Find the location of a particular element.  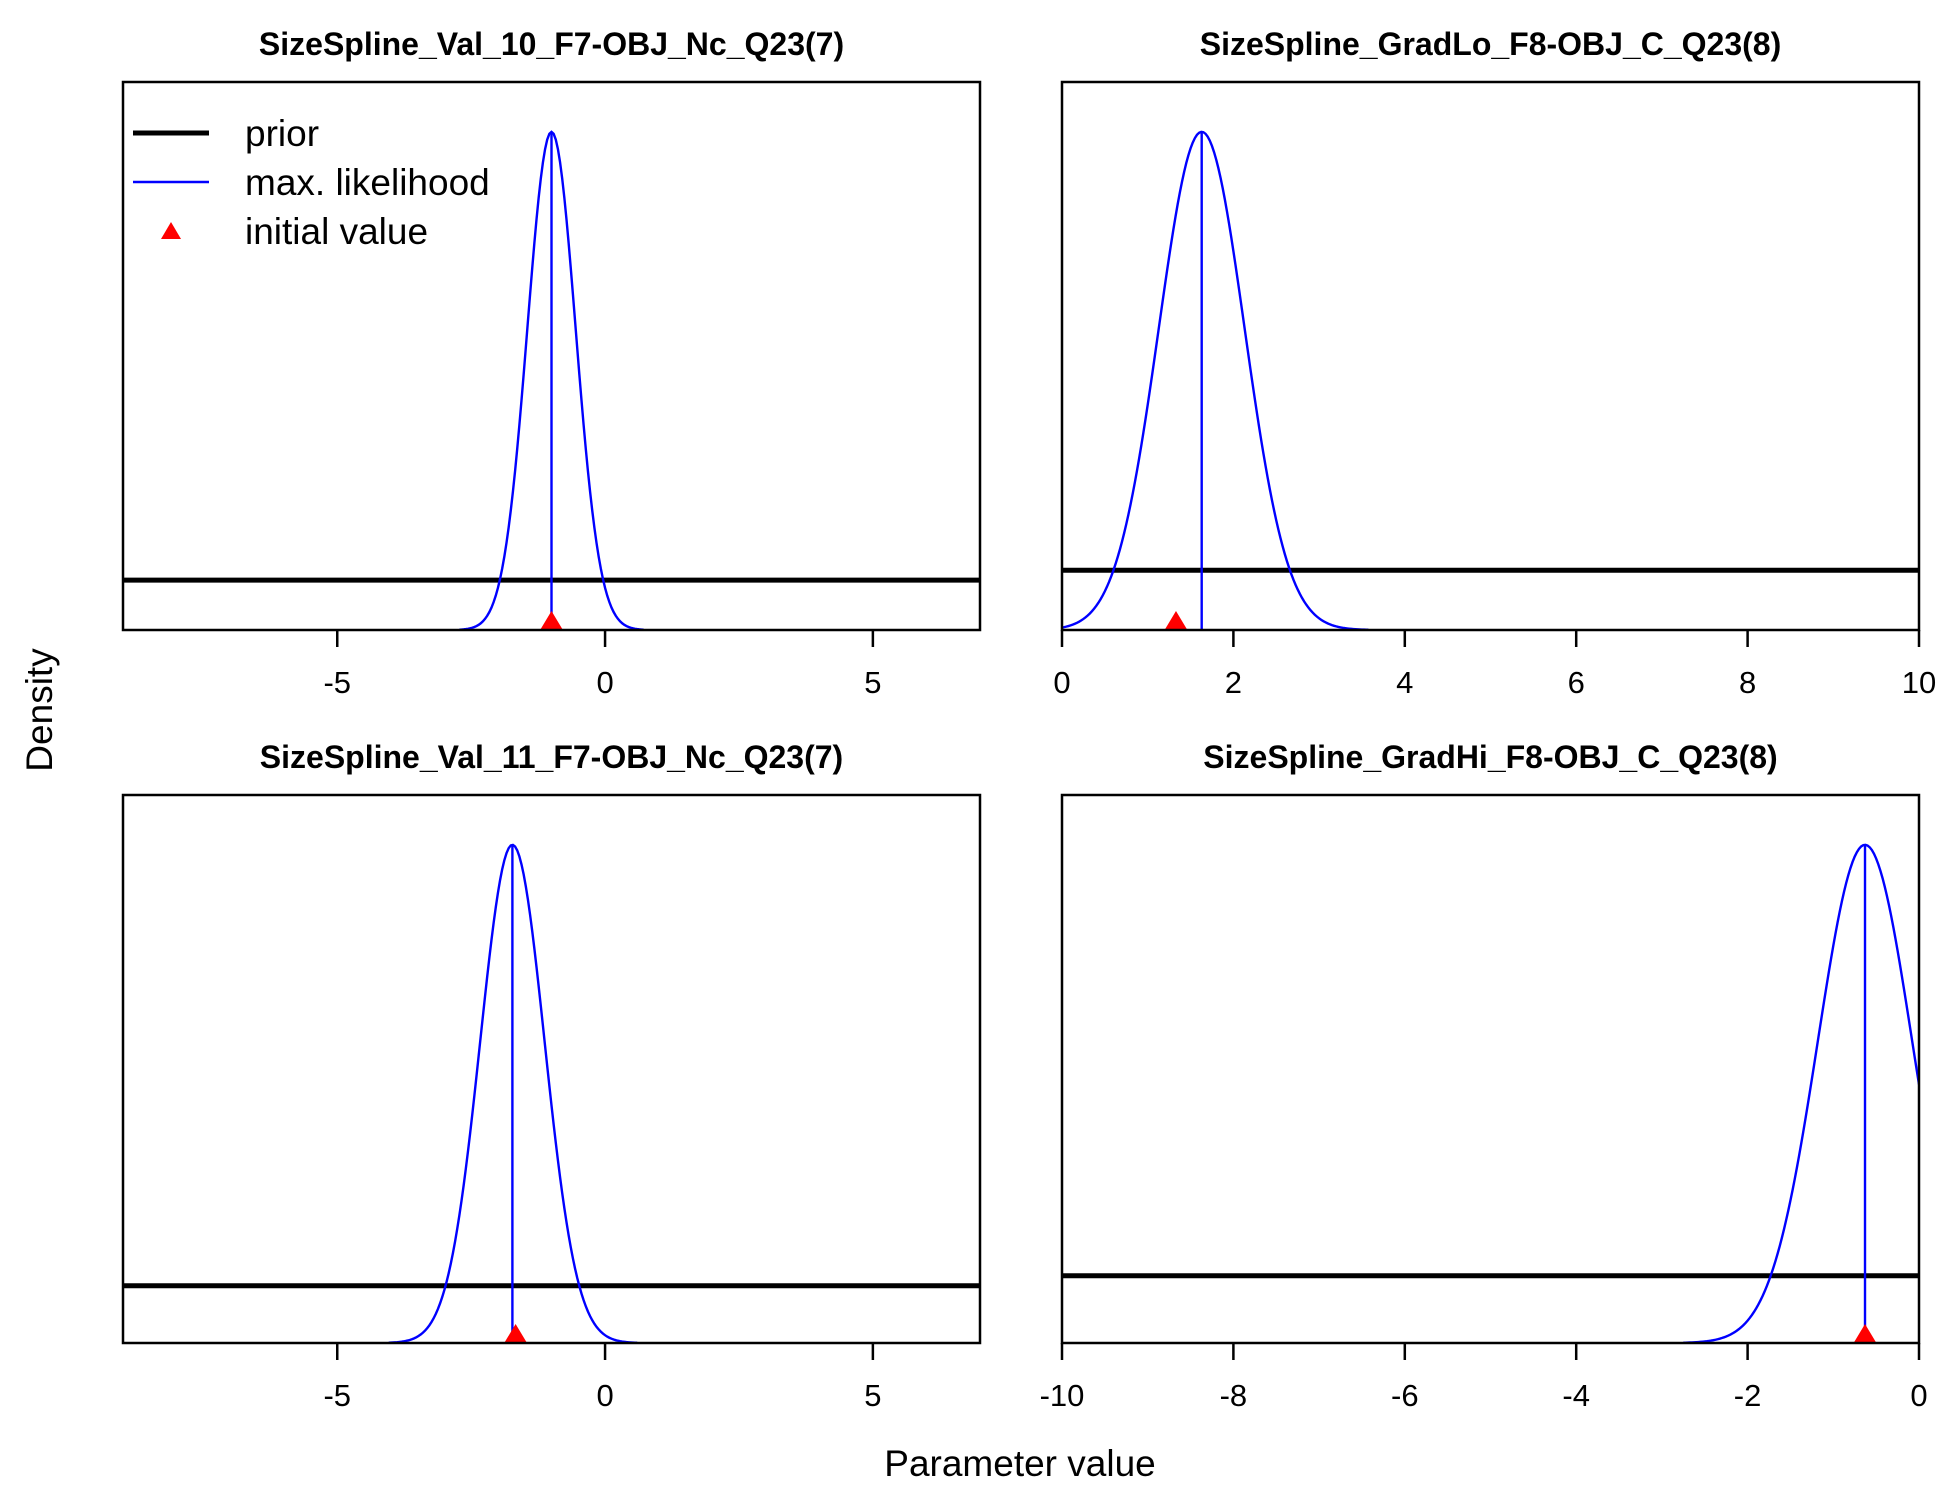

panel-title: SizeSpline_Val_11_F7-OBJ_Nc_Q23(7) is located at coordinates (551, 757).